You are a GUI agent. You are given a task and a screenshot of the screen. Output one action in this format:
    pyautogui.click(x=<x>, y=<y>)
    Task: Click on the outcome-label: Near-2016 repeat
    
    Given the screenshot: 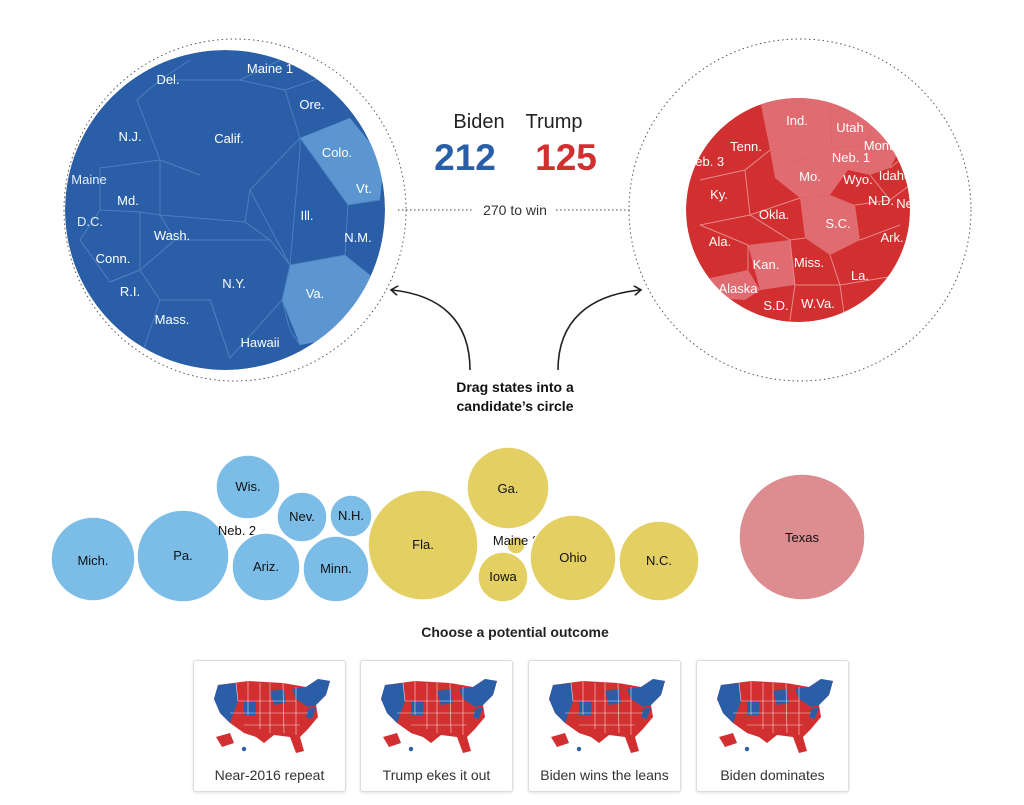 What is the action you would take?
    pyautogui.click(x=269, y=775)
    